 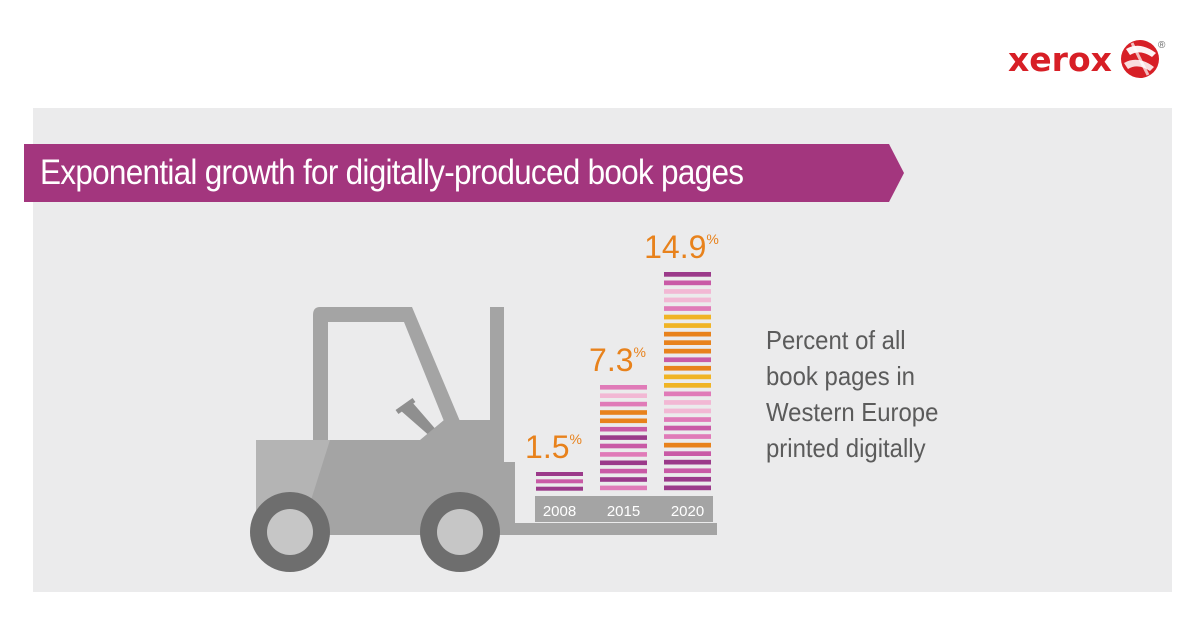 What do you see at coordinates (836, 340) in the screenshot?
I see `caption-line: Percent of all` at bounding box center [836, 340].